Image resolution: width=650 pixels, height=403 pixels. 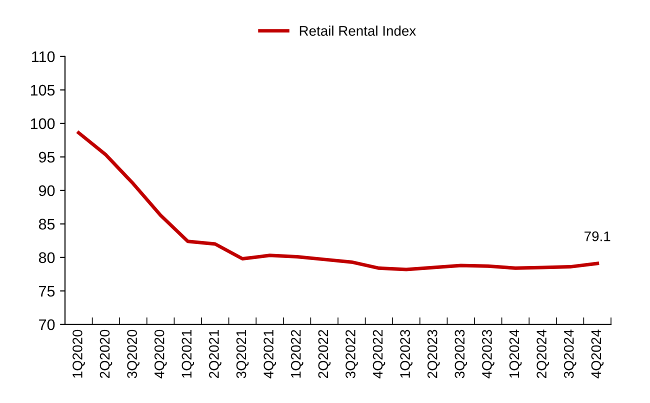 What do you see at coordinates (515, 354) in the screenshot?
I see `x-tick-label: 1Q2024` at bounding box center [515, 354].